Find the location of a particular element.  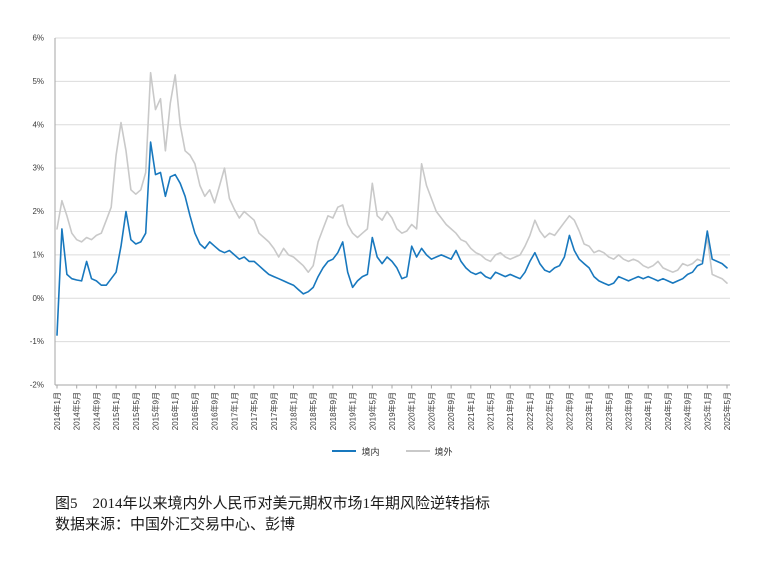

svg-text: 2019年9月 is located at coordinates (392, 411).